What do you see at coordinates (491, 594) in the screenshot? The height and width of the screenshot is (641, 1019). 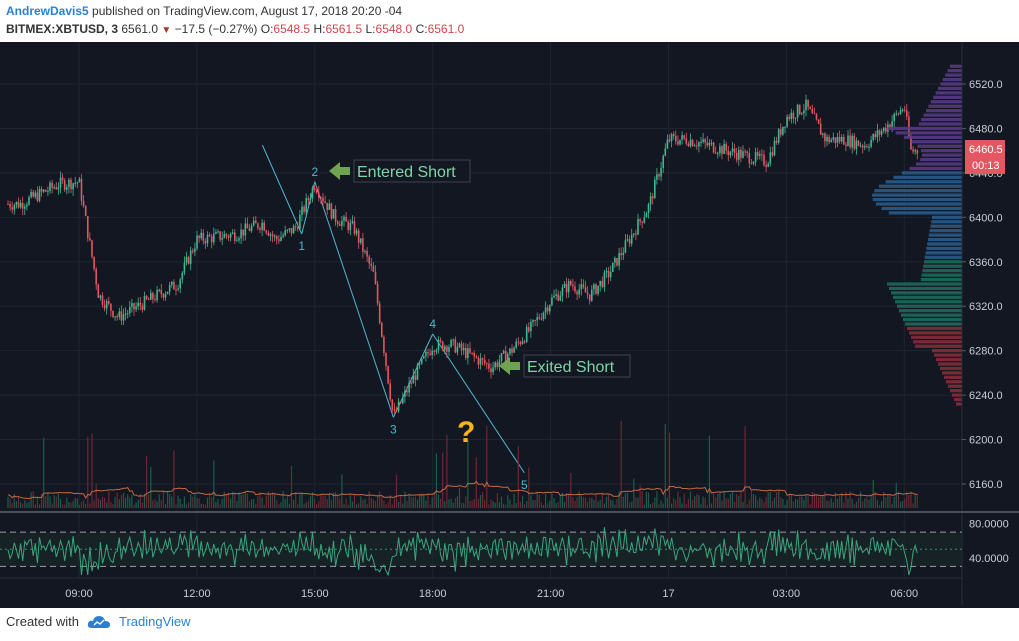 I see `time-axis: 09:00 12:00 15:00 18:00 21:00 17 03:00 06:00` at bounding box center [491, 594].